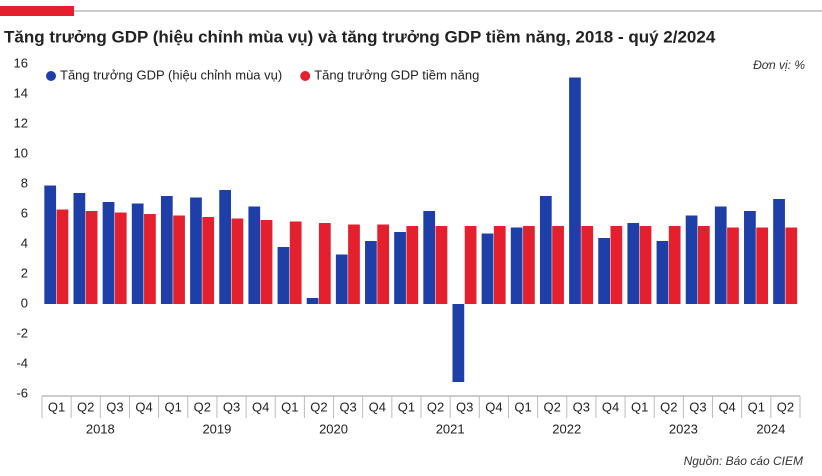 The width and height of the screenshot is (822, 476). What do you see at coordinates (100, 428) in the screenshot?
I see `x-group-label: 2018` at bounding box center [100, 428].